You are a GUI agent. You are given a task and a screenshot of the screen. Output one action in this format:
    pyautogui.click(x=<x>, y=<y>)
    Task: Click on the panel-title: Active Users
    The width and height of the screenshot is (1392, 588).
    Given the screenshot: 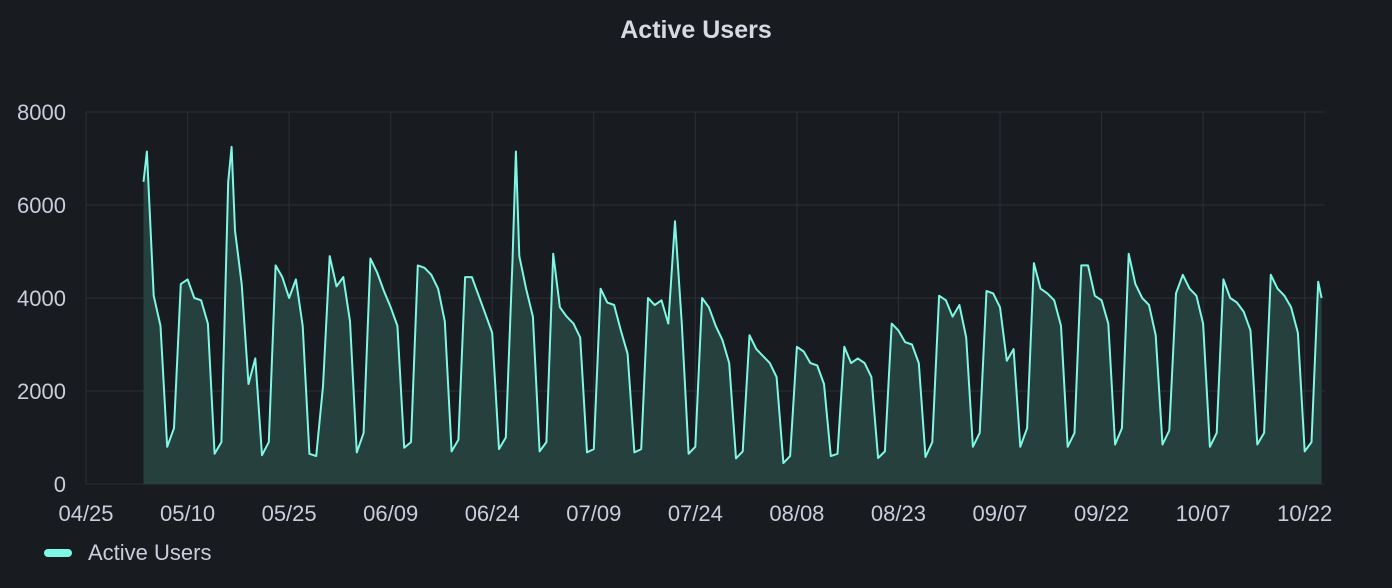 What is the action you would take?
    pyautogui.click(x=696, y=30)
    